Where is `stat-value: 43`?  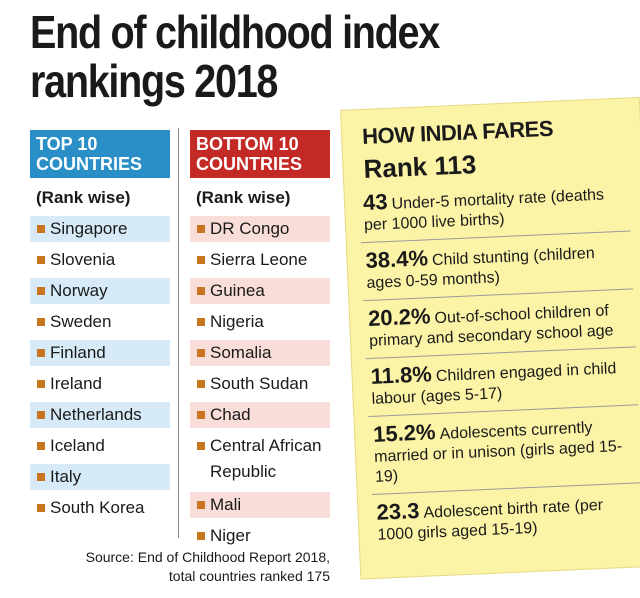 stat-value: 43 is located at coordinates (375, 202).